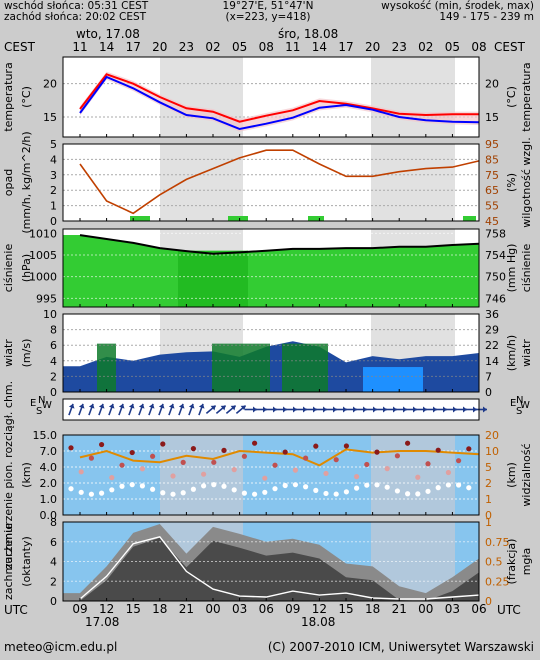 The width and height of the screenshot is (540, 660). What do you see at coordinates (133, 47) in the screenshot?
I see `top-hour-label: 17` at bounding box center [133, 47].